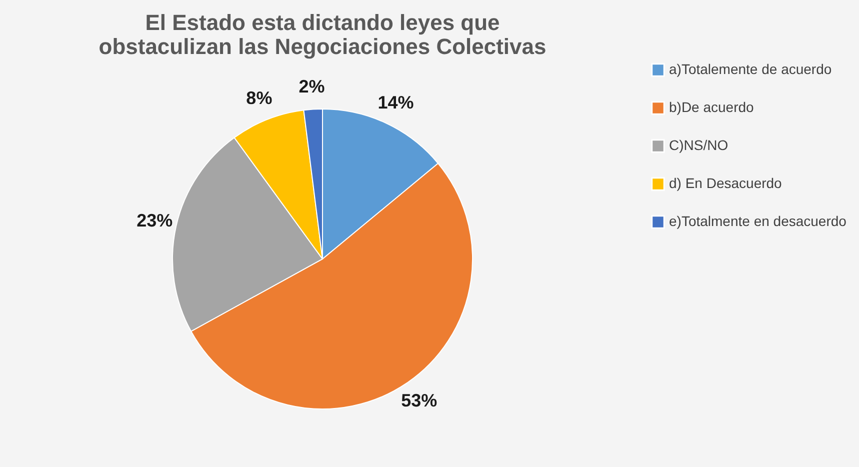 The width and height of the screenshot is (859, 467). I want to click on legend-label: a)Totalemente de acuerdo, so click(750, 69).